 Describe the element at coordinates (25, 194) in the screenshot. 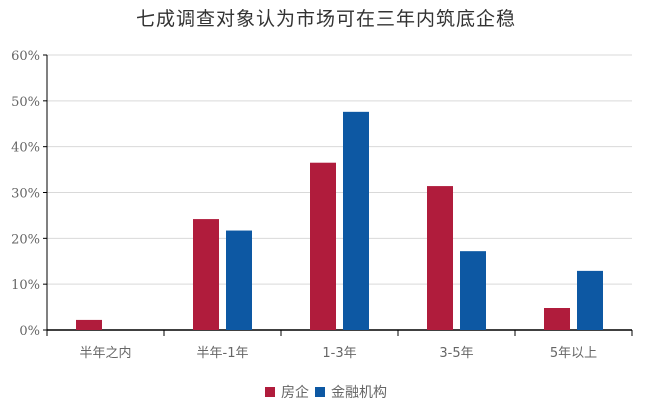

I see `y-tick-label: 30%` at that location.